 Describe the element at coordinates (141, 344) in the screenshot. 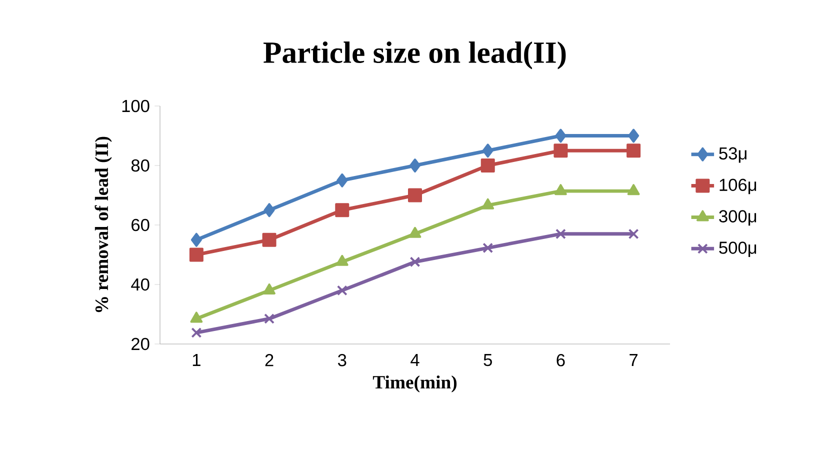

I see `y-tick-label: 20` at that location.